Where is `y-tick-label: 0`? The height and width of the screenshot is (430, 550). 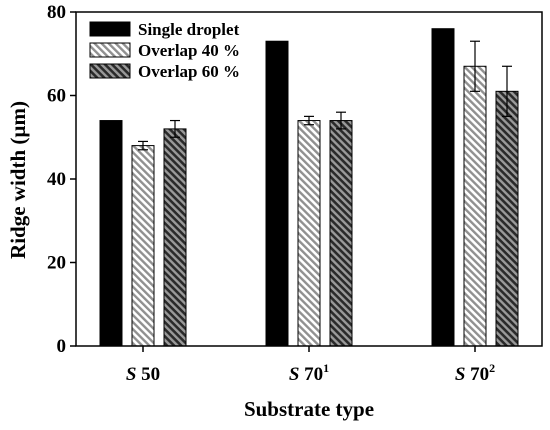
y-tick-label: 0 is located at coordinates (62, 346).